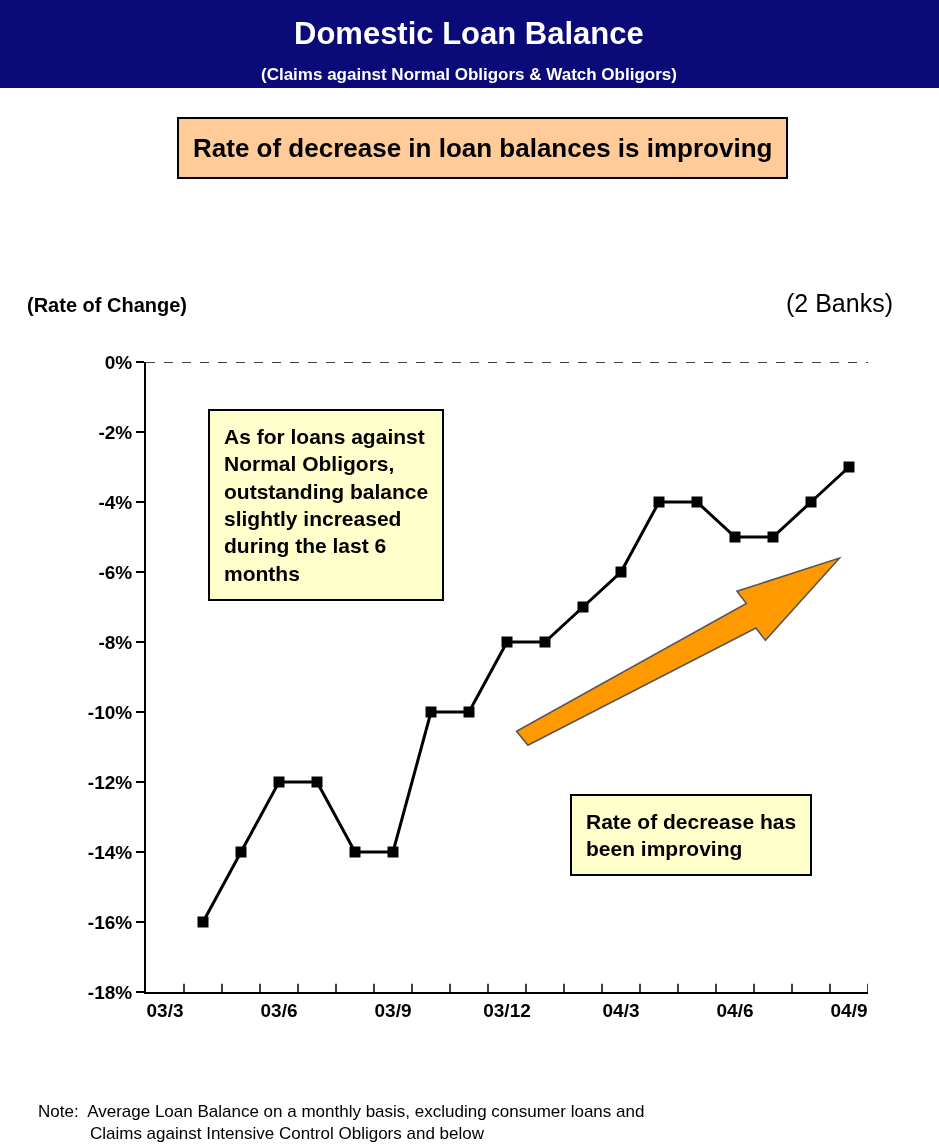 The height and width of the screenshot is (1147, 939). Describe the element at coordinates (115, 642) in the screenshot. I see `y-tick-label: -8%` at that location.